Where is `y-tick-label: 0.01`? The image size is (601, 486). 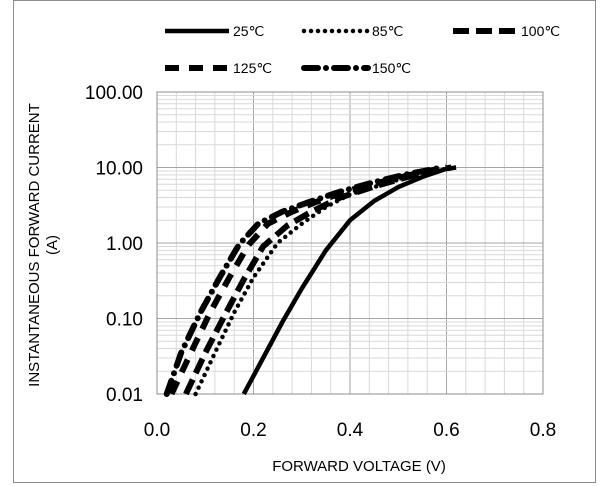
y-tick-label: 0.01 is located at coordinates (124, 395).